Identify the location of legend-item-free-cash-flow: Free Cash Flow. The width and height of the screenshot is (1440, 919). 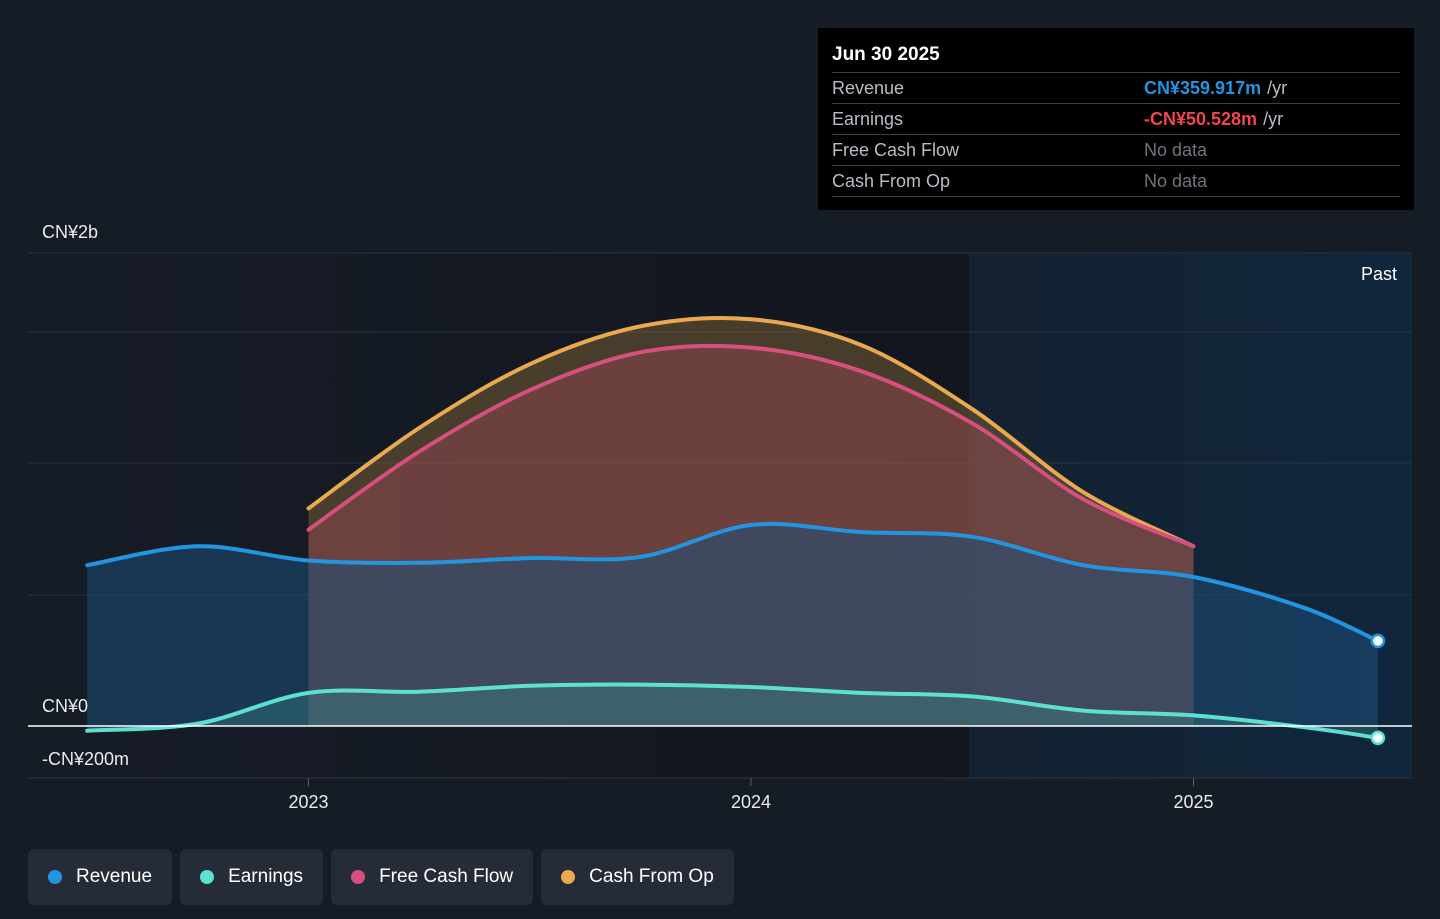
(432, 877).